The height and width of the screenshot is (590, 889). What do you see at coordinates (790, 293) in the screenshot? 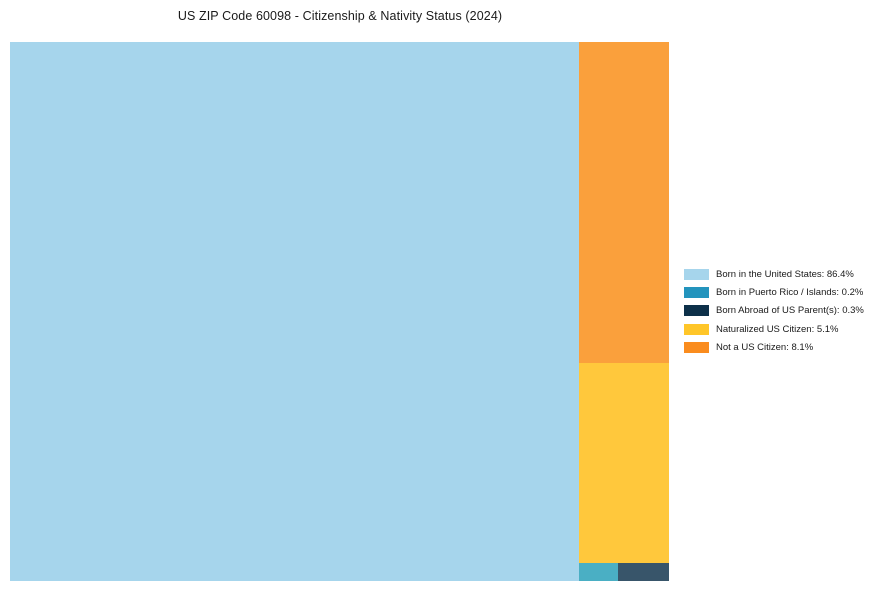
I see `legend-item-label: Born in Puerto Rico / Islands: 0.2%` at bounding box center [790, 293].